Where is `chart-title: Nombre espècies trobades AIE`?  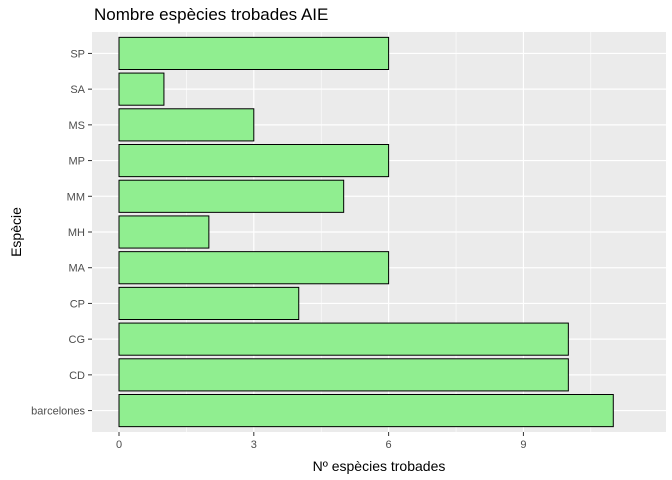 chart-title: Nombre espècies trobades AIE is located at coordinates (211, 14).